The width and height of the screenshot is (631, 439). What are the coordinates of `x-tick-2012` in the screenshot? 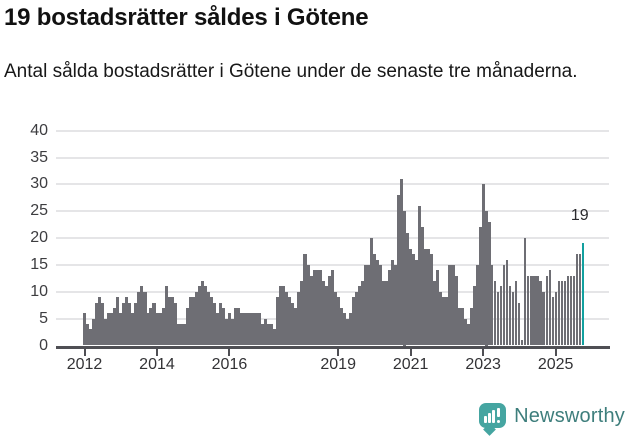 It's located at (84, 352).